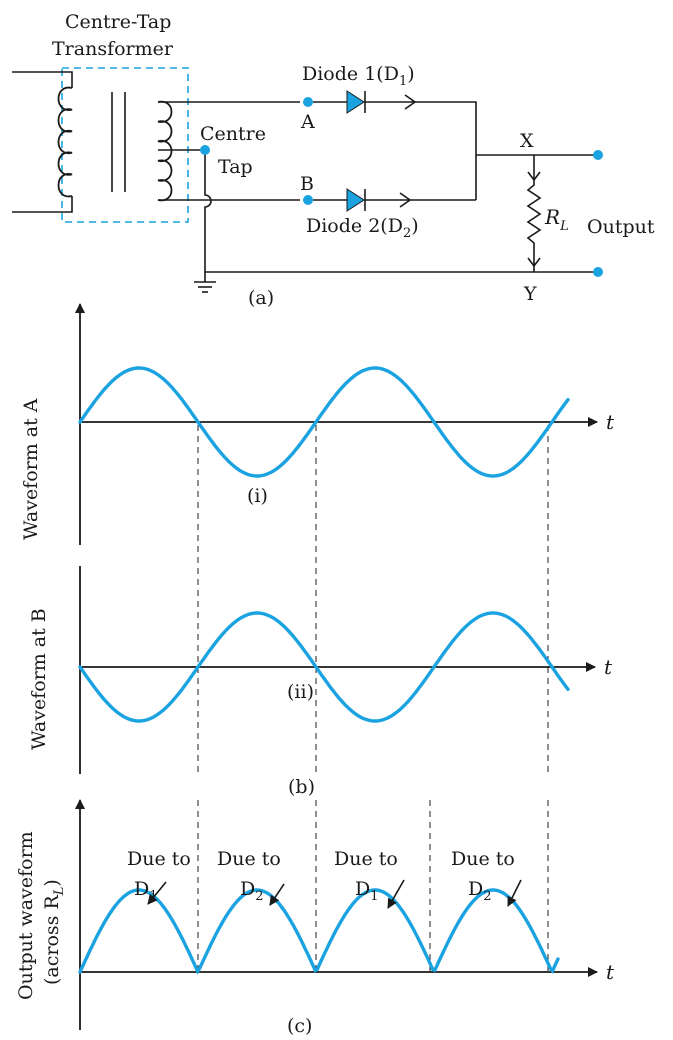  Describe the element at coordinates (277, 894) in the screenshot. I see `hump-2-arrow` at that location.